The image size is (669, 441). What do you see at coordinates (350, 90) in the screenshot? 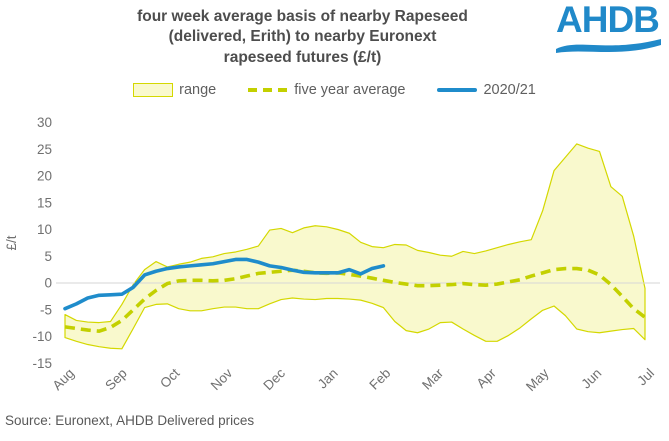
I see `legend-label-five-year-average: five year average` at bounding box center [350, 90].